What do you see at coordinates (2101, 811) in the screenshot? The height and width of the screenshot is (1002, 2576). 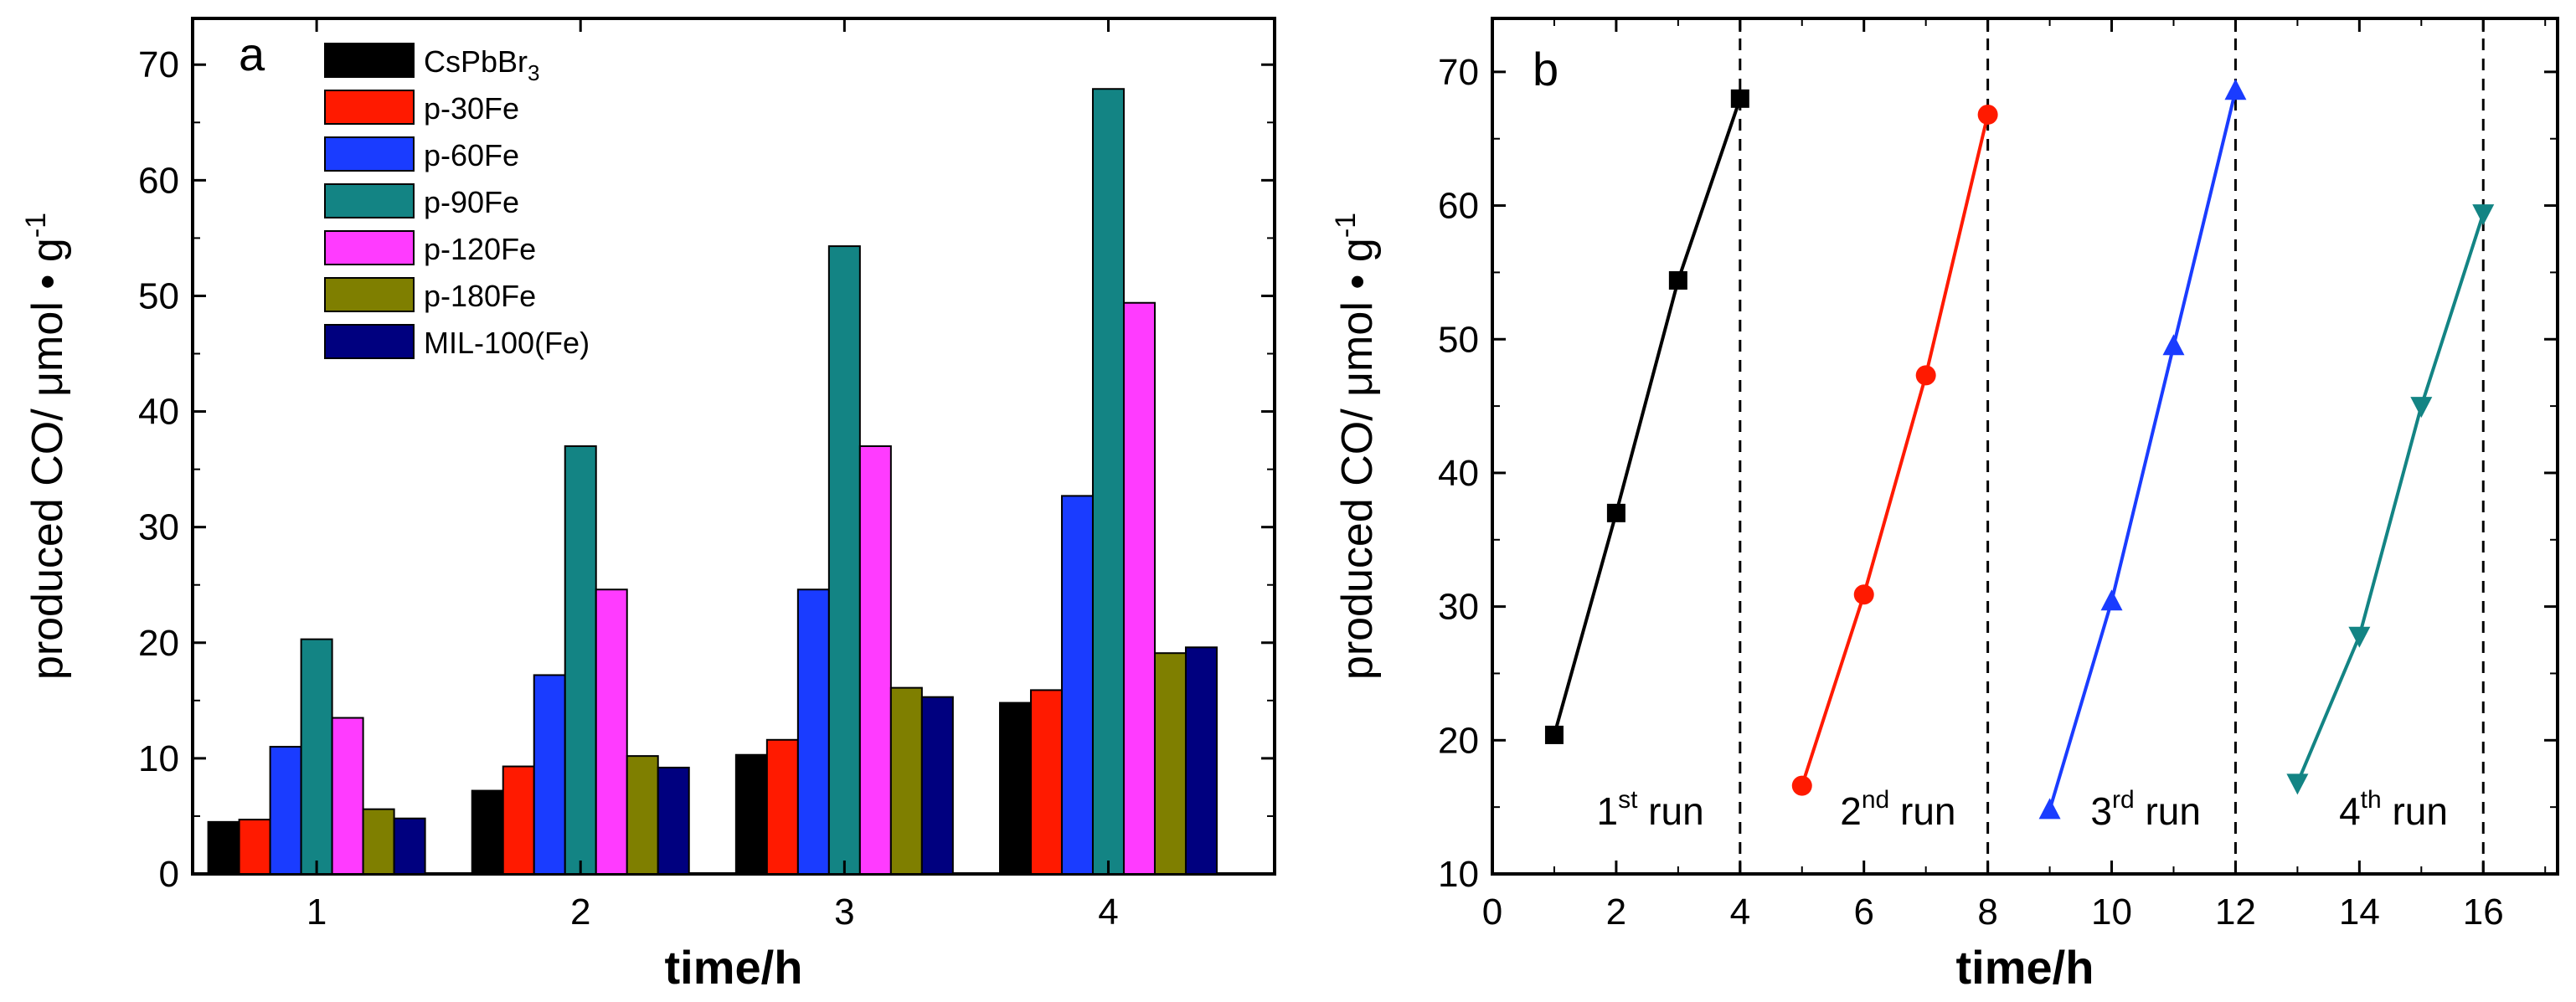 I see `run-label-number: 3` at bounding box center [2101, 811].